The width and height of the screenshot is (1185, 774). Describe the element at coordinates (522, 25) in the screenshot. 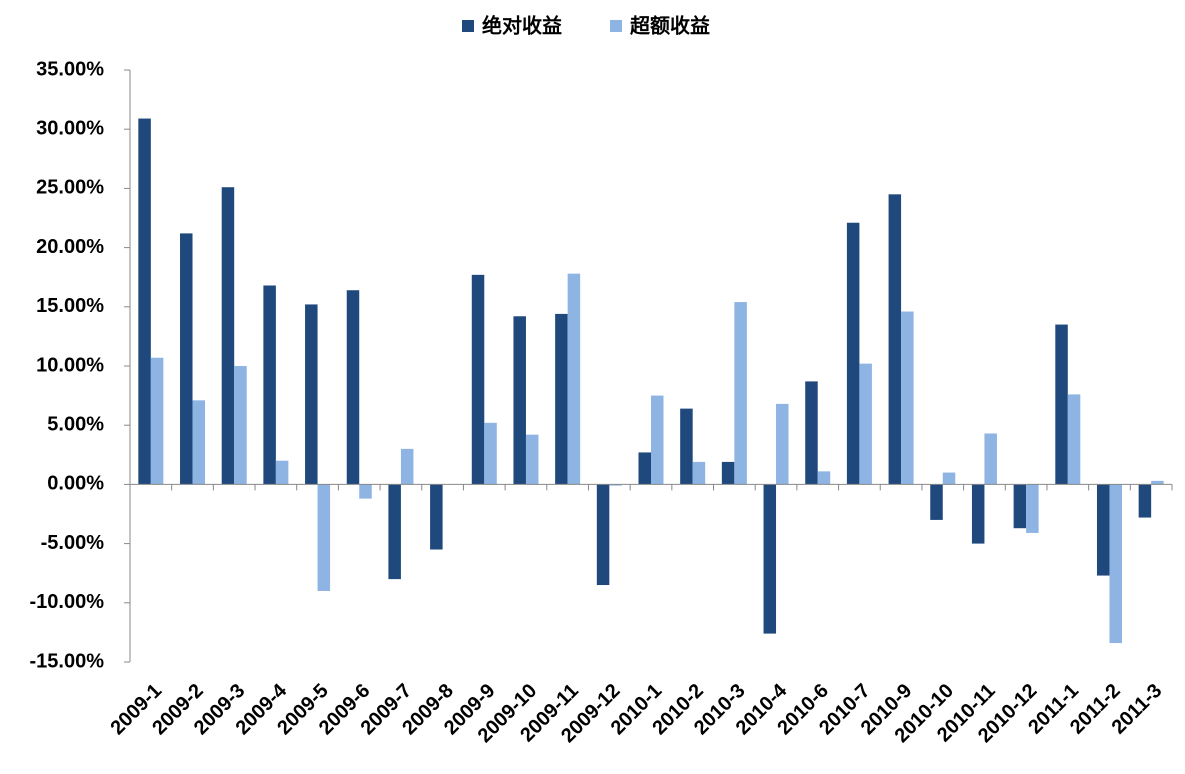

I see `legend-label: 绝对收益` at that location.